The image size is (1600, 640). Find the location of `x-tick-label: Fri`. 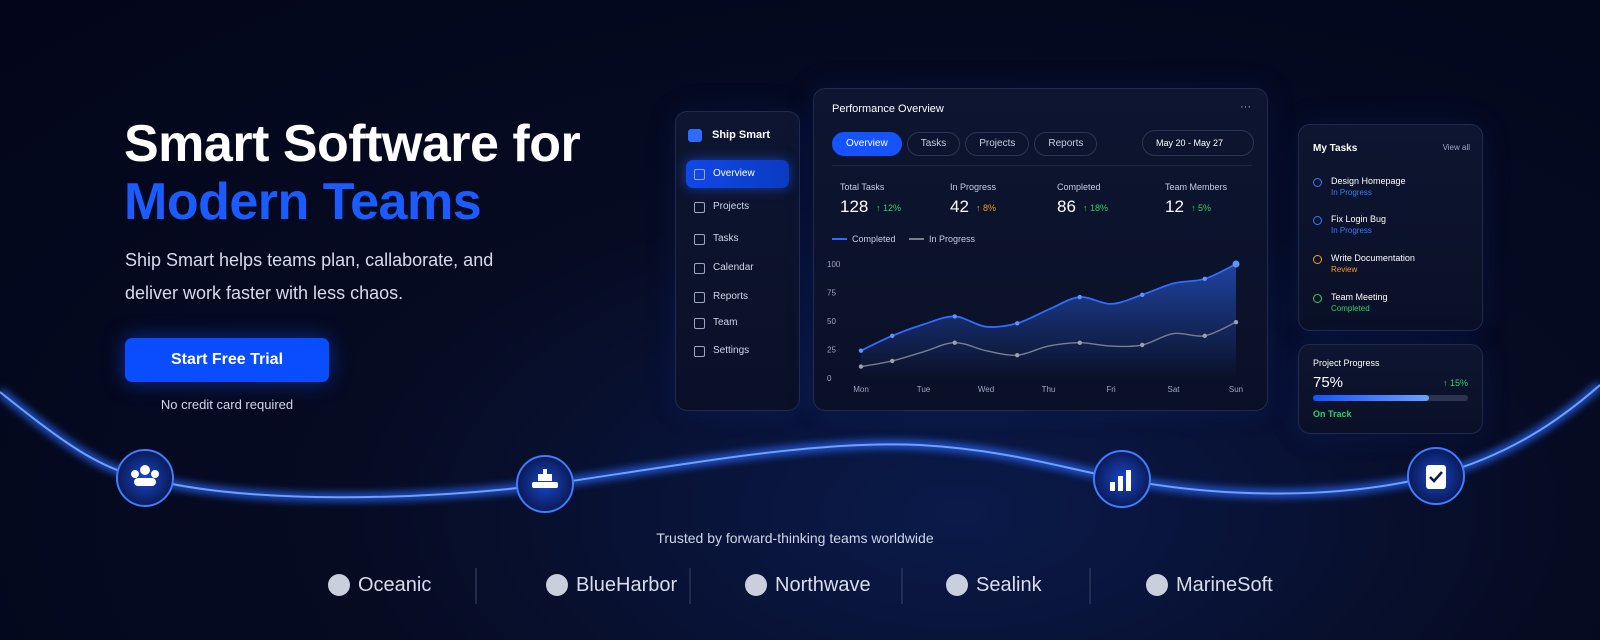

x-tick-label: Fri is located at coordinates (1111, 389).